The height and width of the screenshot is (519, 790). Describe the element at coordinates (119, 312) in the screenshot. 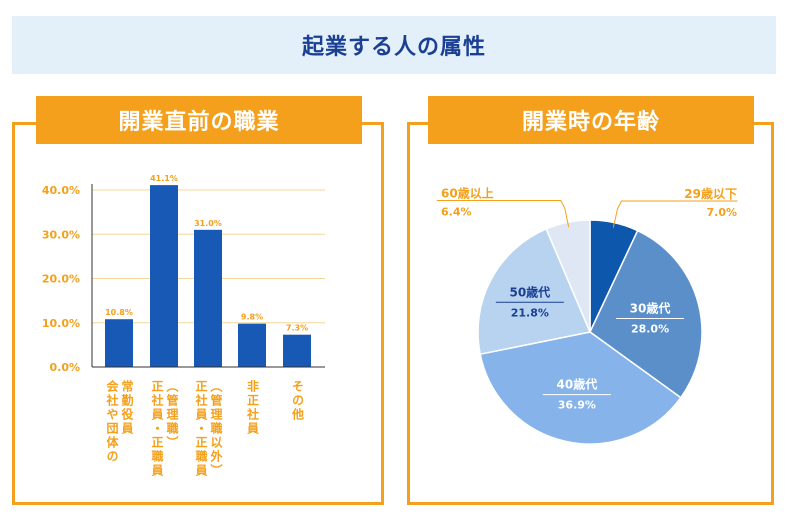

I see `bar-value-label: 10.8%` at that location.